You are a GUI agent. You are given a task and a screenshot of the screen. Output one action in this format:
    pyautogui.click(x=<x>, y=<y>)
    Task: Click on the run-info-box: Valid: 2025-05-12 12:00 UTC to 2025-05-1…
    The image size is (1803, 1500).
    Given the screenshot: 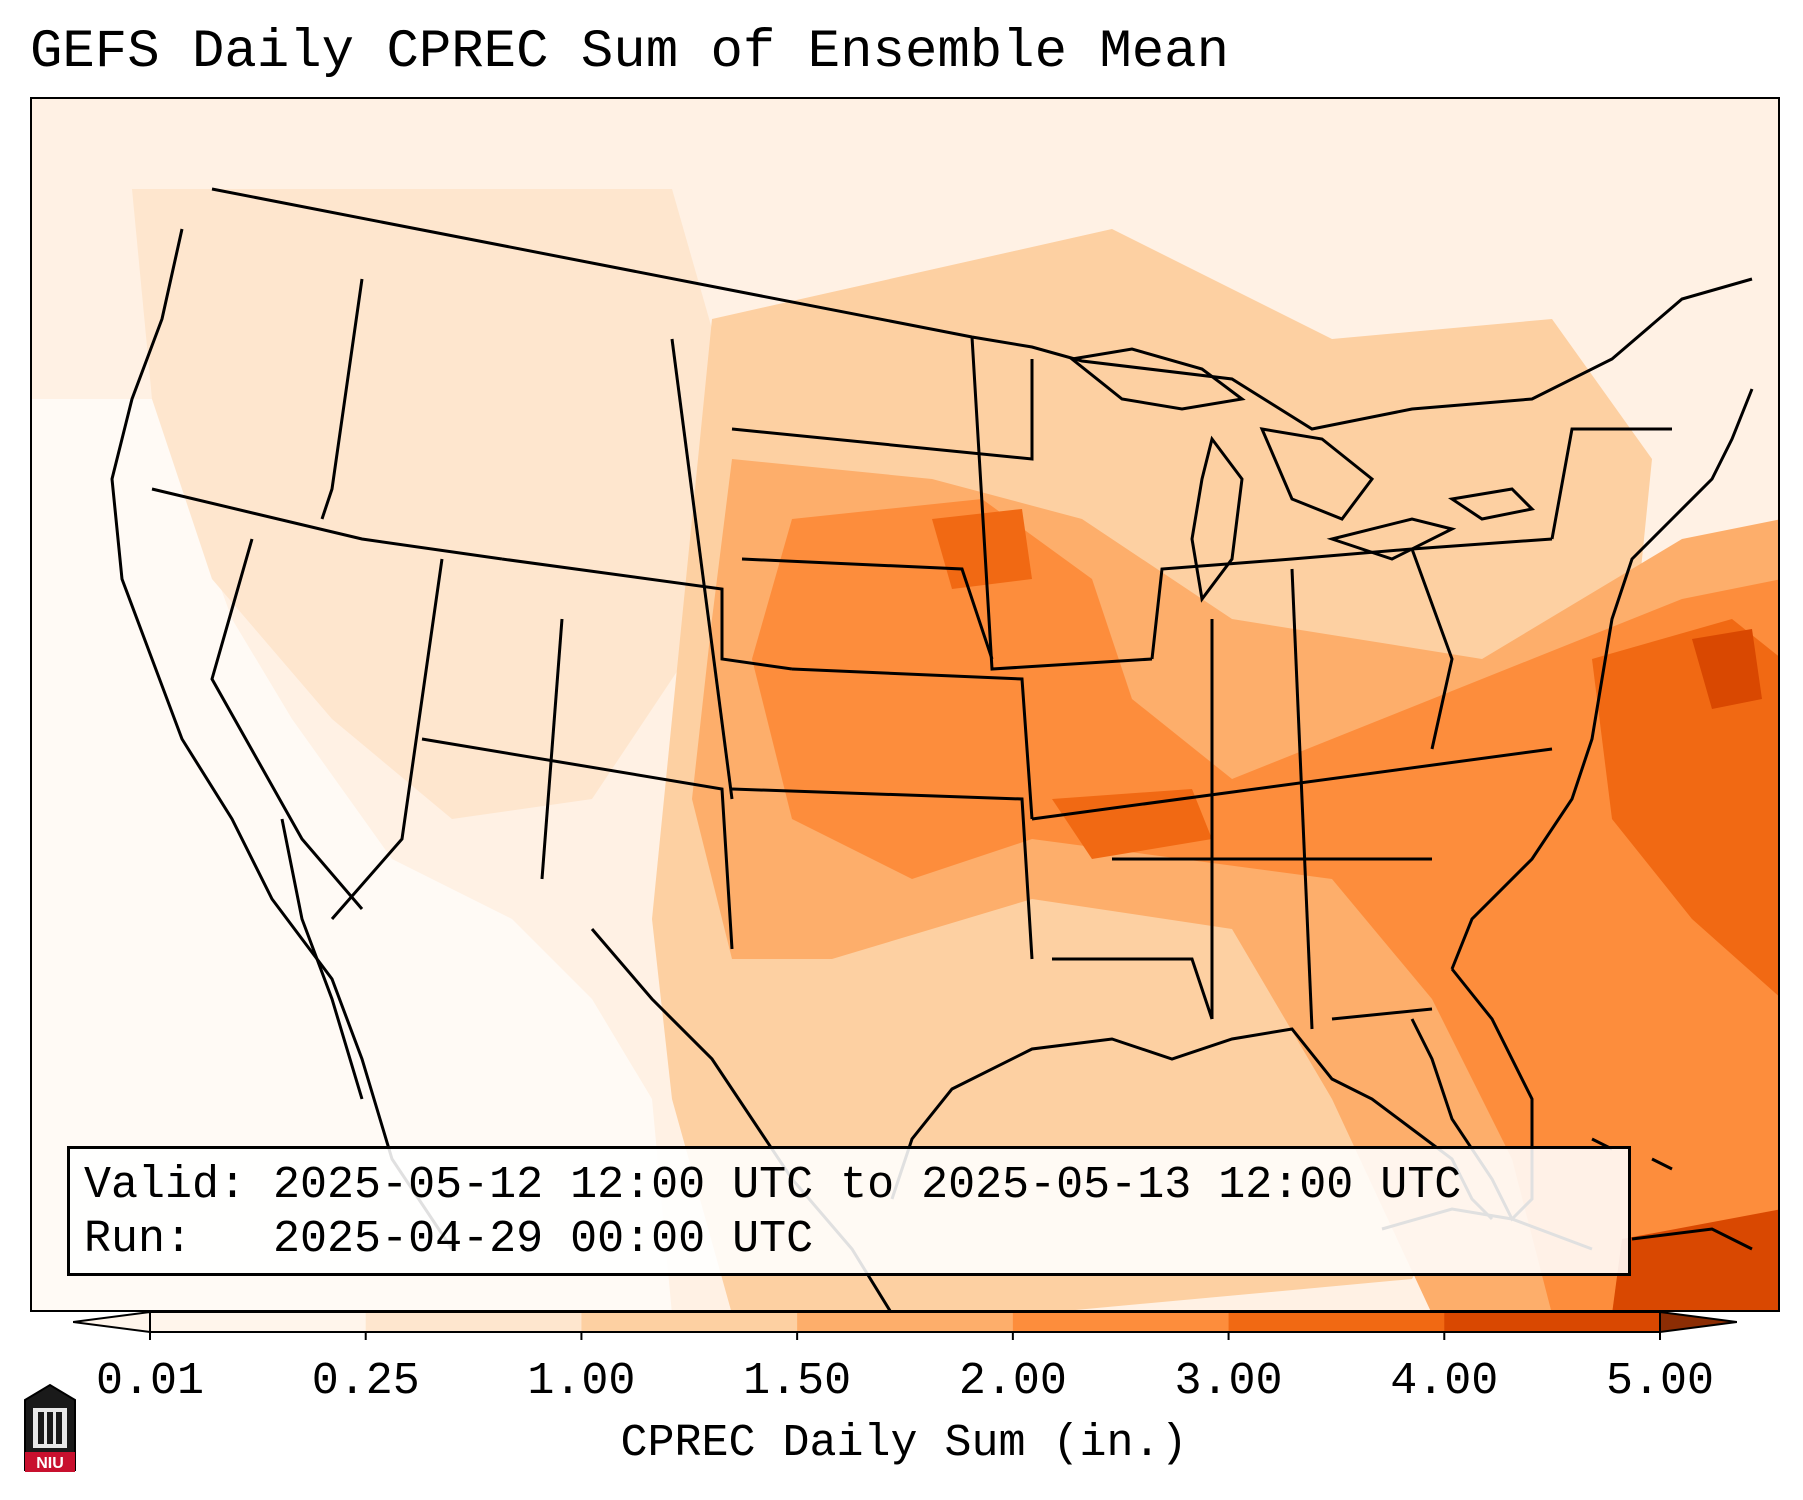 What is the action you would take?
    pyautogui.click(x=849, y=1211)
    